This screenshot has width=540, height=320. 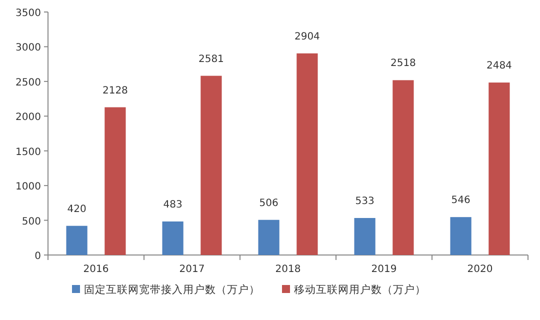 I want to click on data-label: 2904, so click(x=307, y=36).